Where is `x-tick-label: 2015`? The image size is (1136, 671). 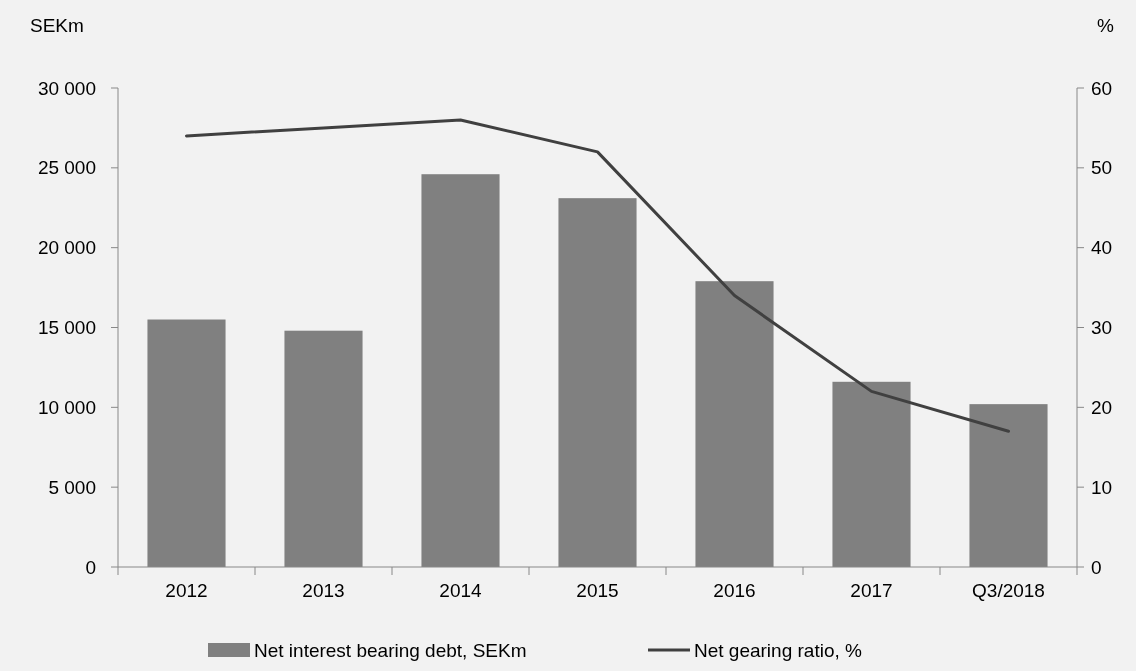 x-tick-label: 2015 is located at coordinates (597, 590).